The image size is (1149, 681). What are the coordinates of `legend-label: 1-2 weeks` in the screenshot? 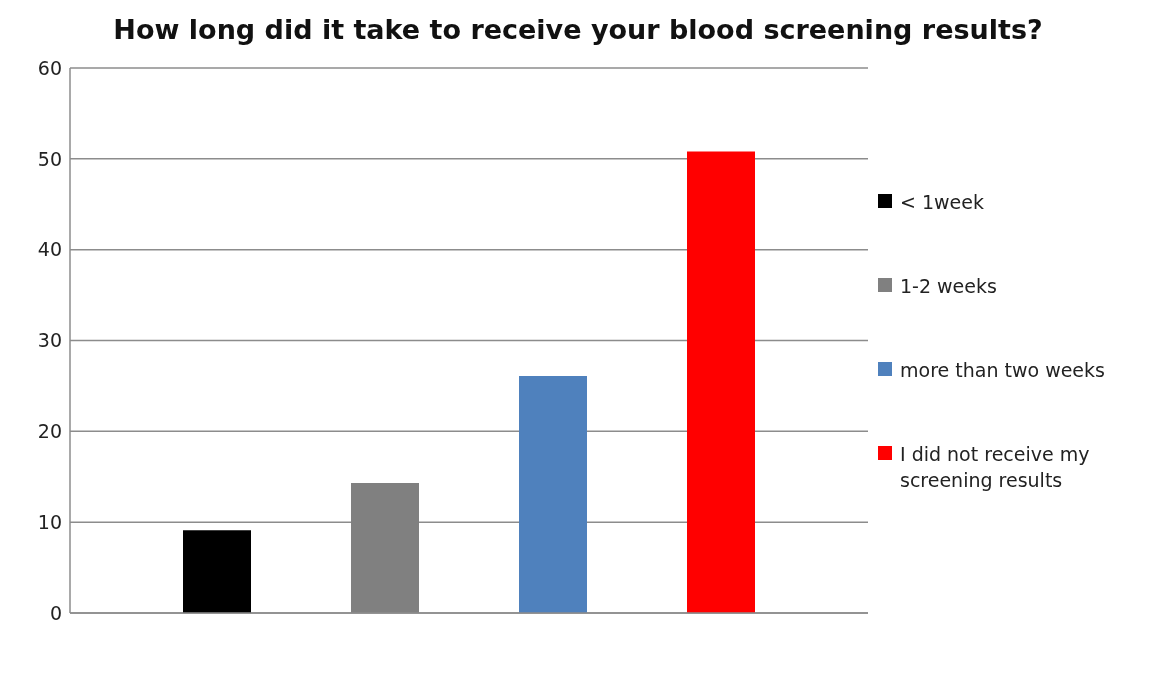 It's located at (948, 286).